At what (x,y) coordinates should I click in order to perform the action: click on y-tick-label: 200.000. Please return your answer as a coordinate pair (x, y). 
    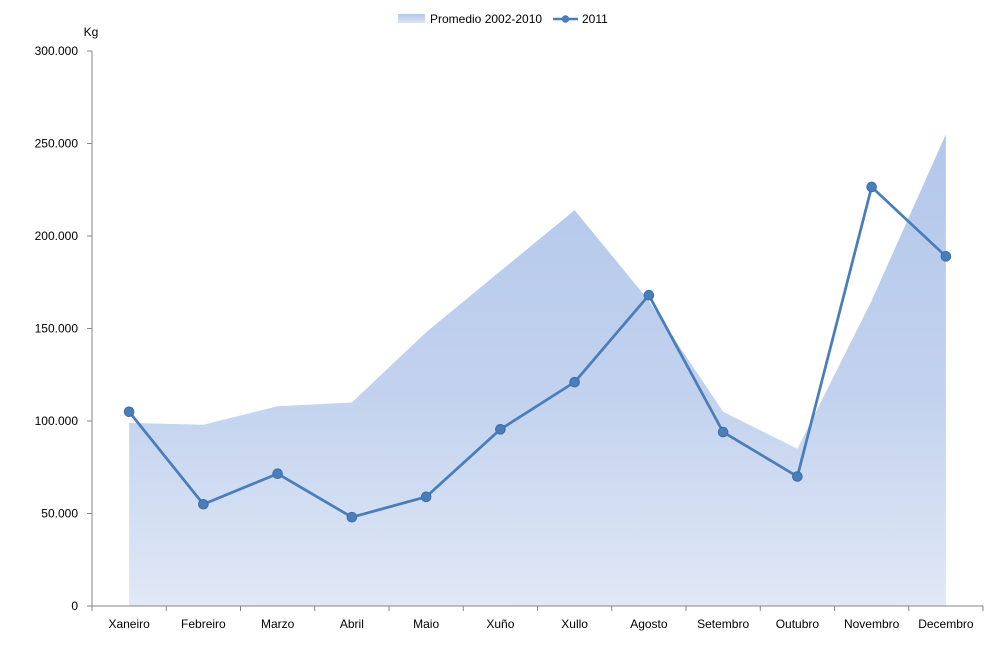
    Looking at the image, I should click on (57, 236).